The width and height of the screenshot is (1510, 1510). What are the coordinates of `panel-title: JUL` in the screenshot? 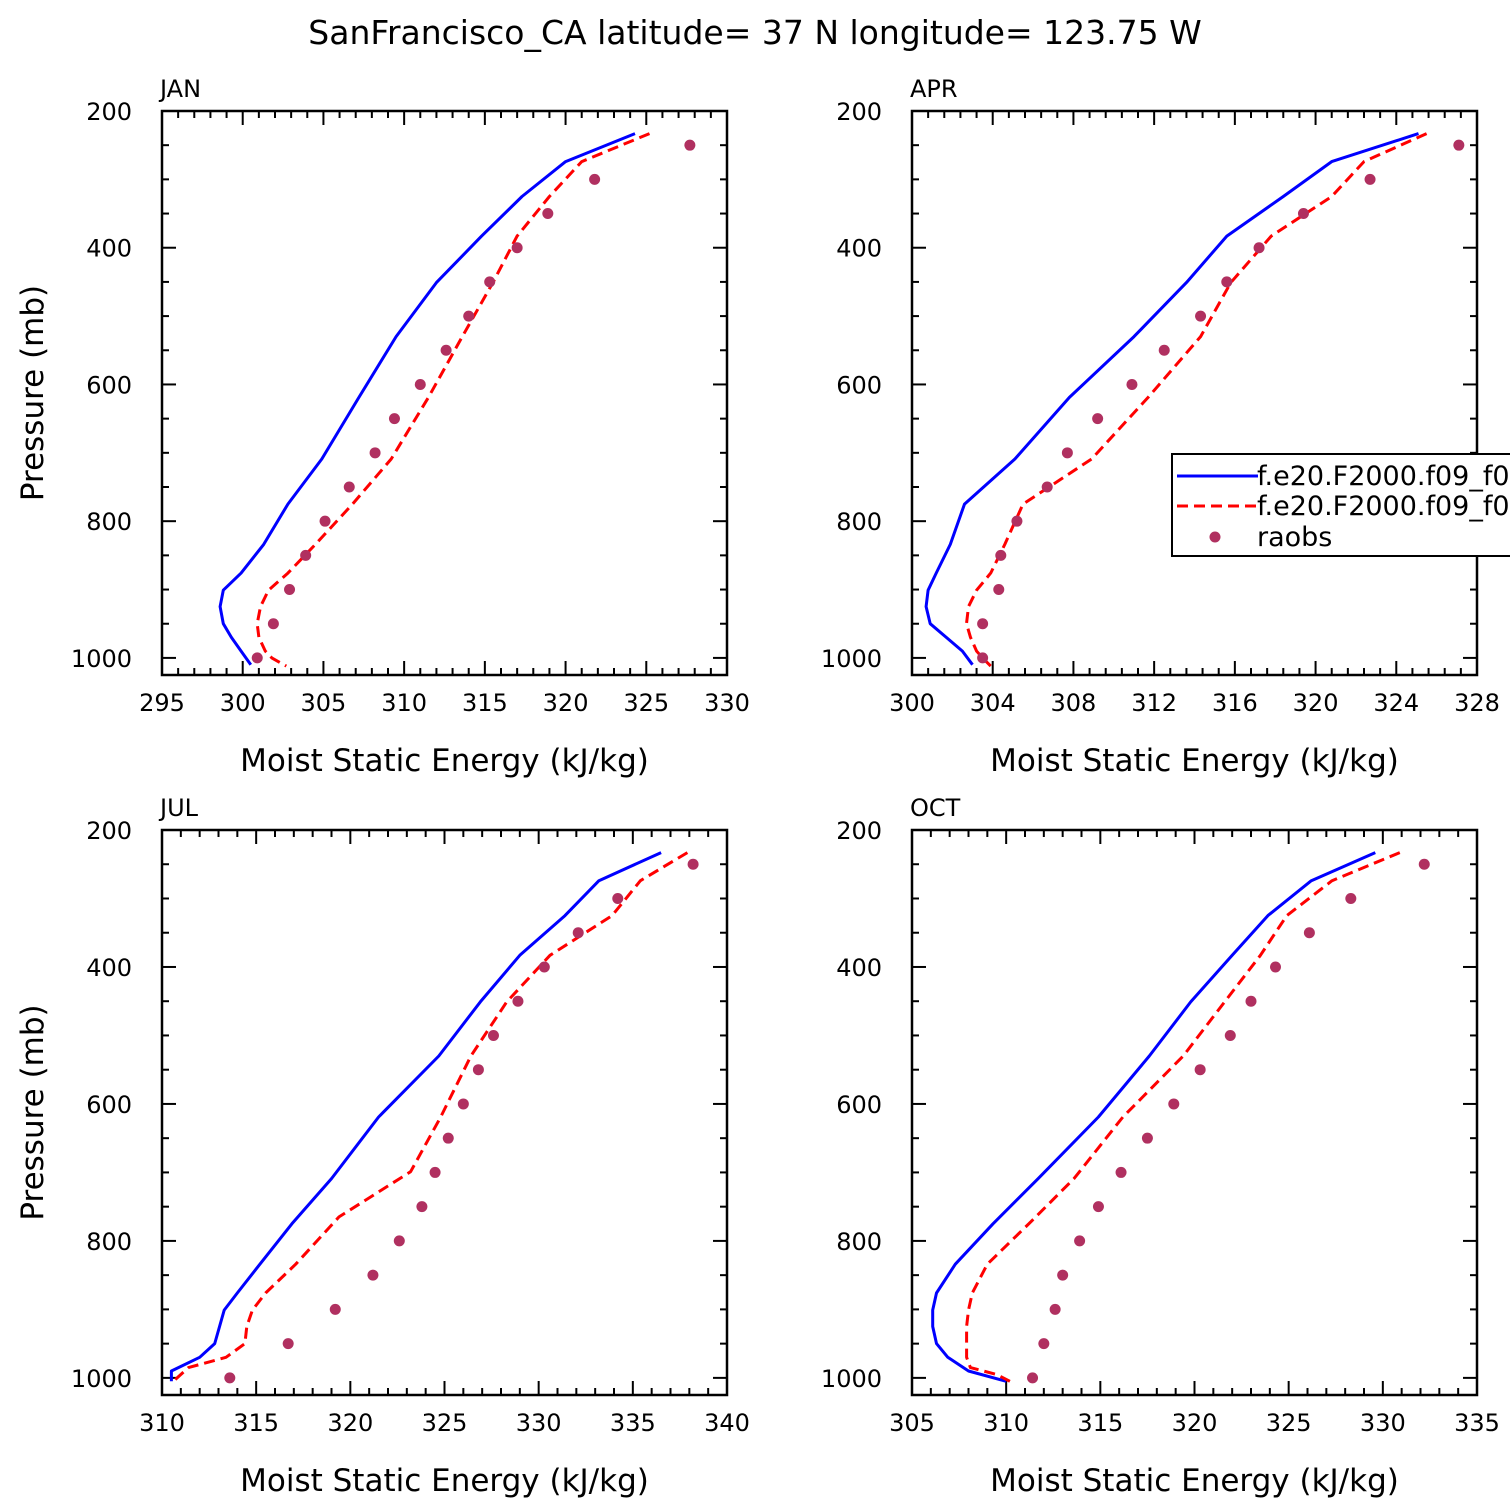 It's located at (178, 808).